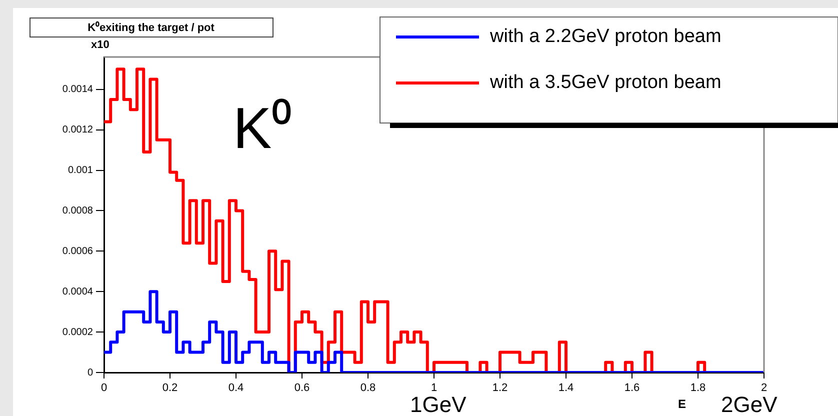 The image size is (838, 416). I want to click on y-tick-label: 0.0014, so click(78, 90).